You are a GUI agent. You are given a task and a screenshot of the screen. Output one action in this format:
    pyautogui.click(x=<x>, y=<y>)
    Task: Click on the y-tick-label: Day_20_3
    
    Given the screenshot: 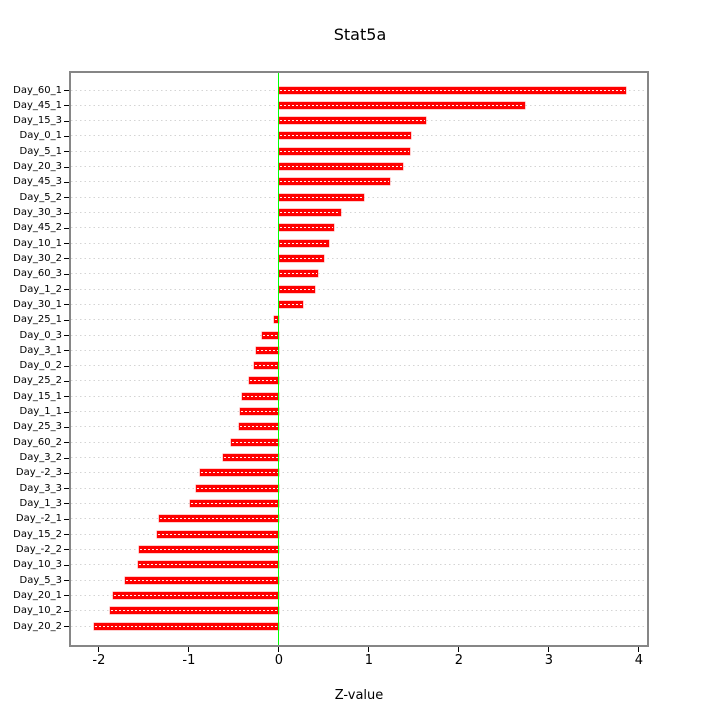 What is the action you would take?
    pyautogui.click(x=37, y=167)
    